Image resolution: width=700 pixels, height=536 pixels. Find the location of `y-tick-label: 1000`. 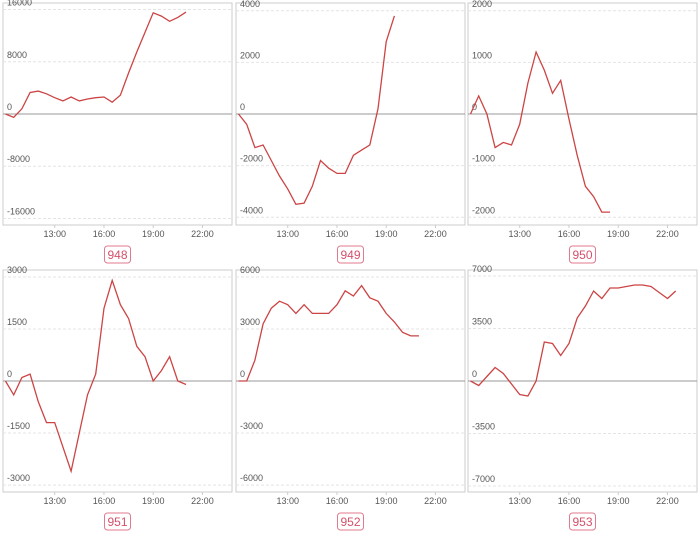

y-tick-label: 1000 is located at coordinates (482, 55).